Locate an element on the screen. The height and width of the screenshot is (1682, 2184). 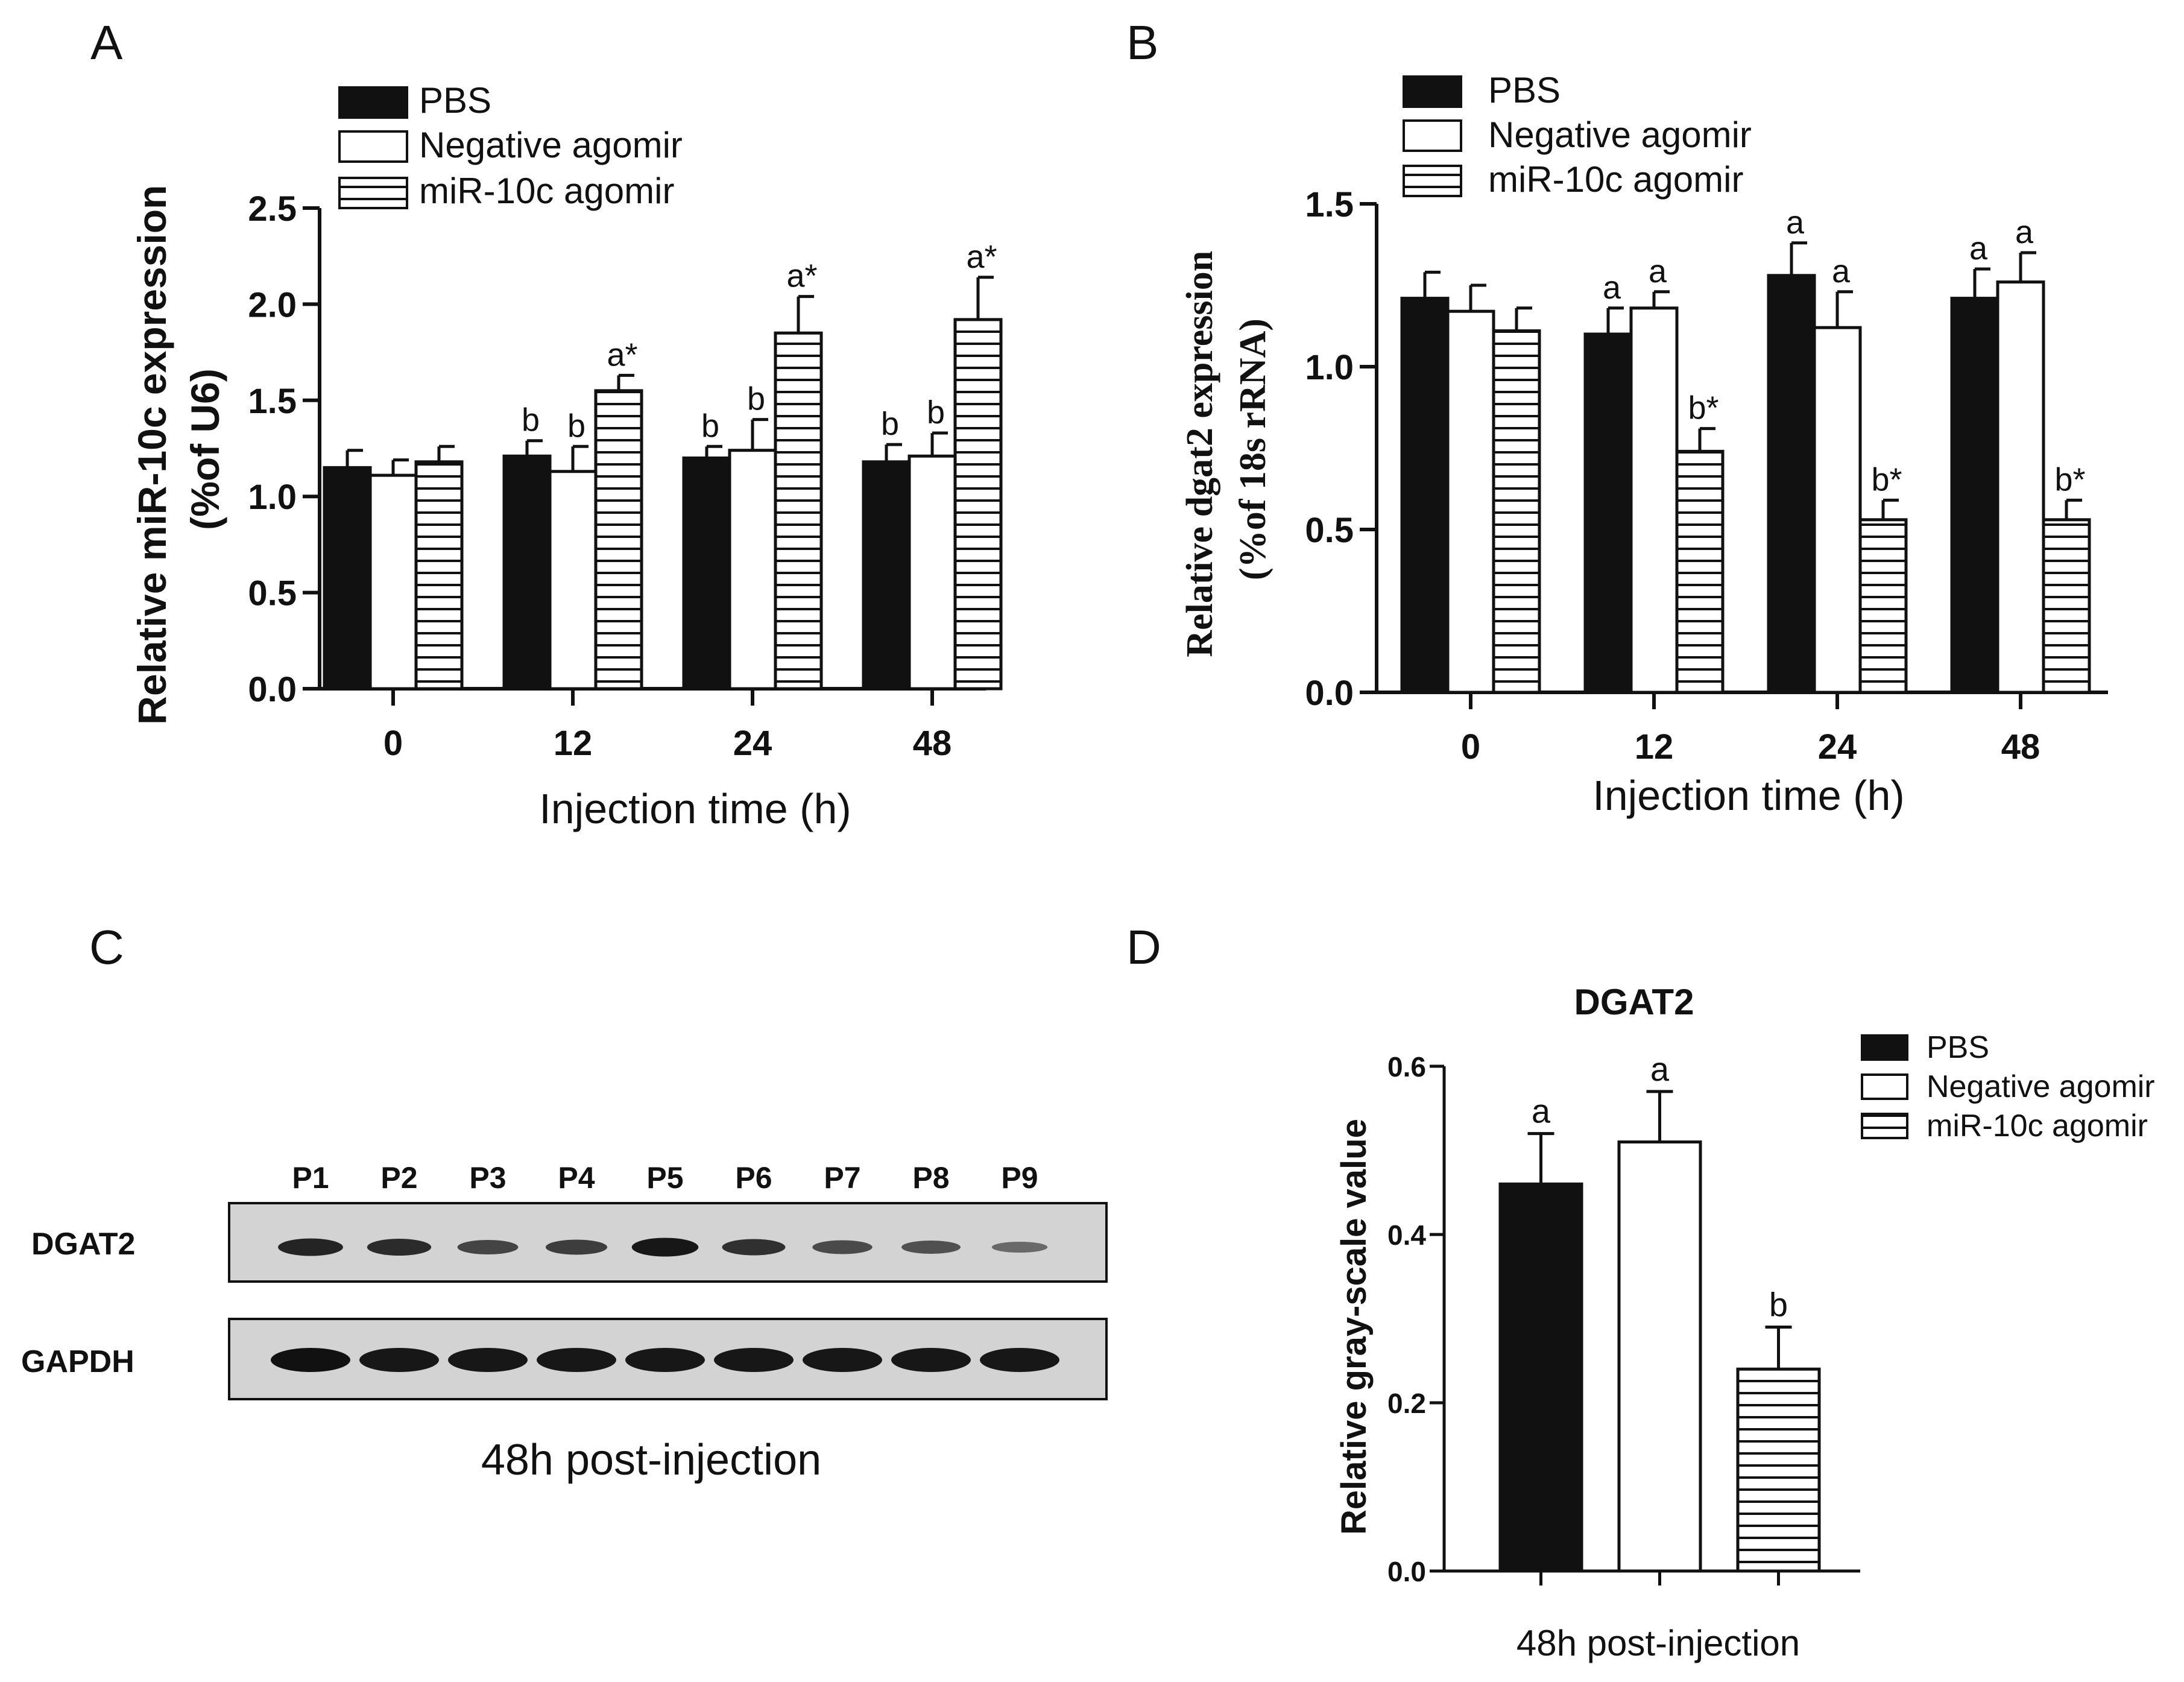
panel-d-x-axis is located at coordinates (1652, 1577).